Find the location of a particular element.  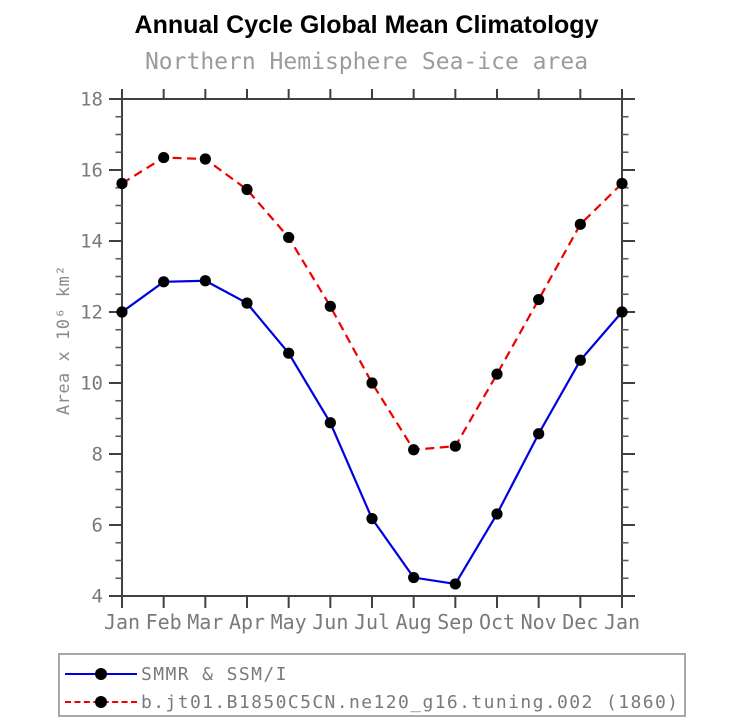

legend-dashed-line-sample is located at coordinates (101, 701).